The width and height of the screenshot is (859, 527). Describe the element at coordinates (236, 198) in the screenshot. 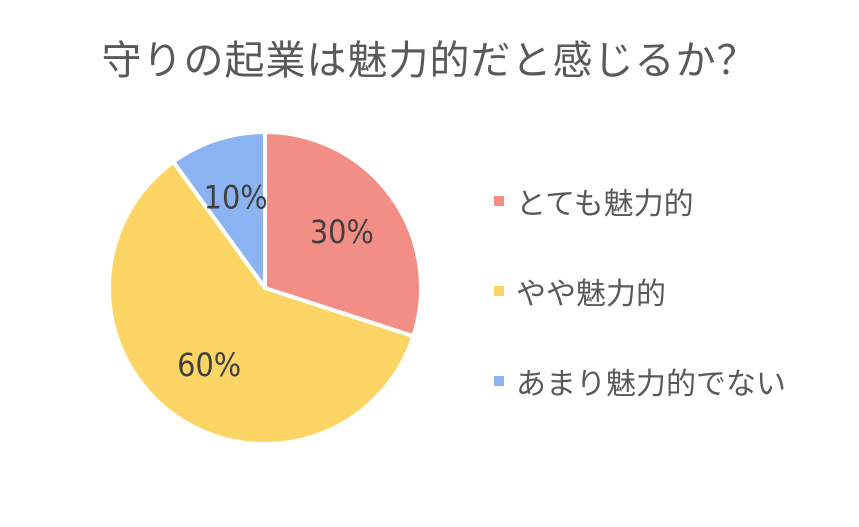

I see `slice-label-3: 10%` at that location.